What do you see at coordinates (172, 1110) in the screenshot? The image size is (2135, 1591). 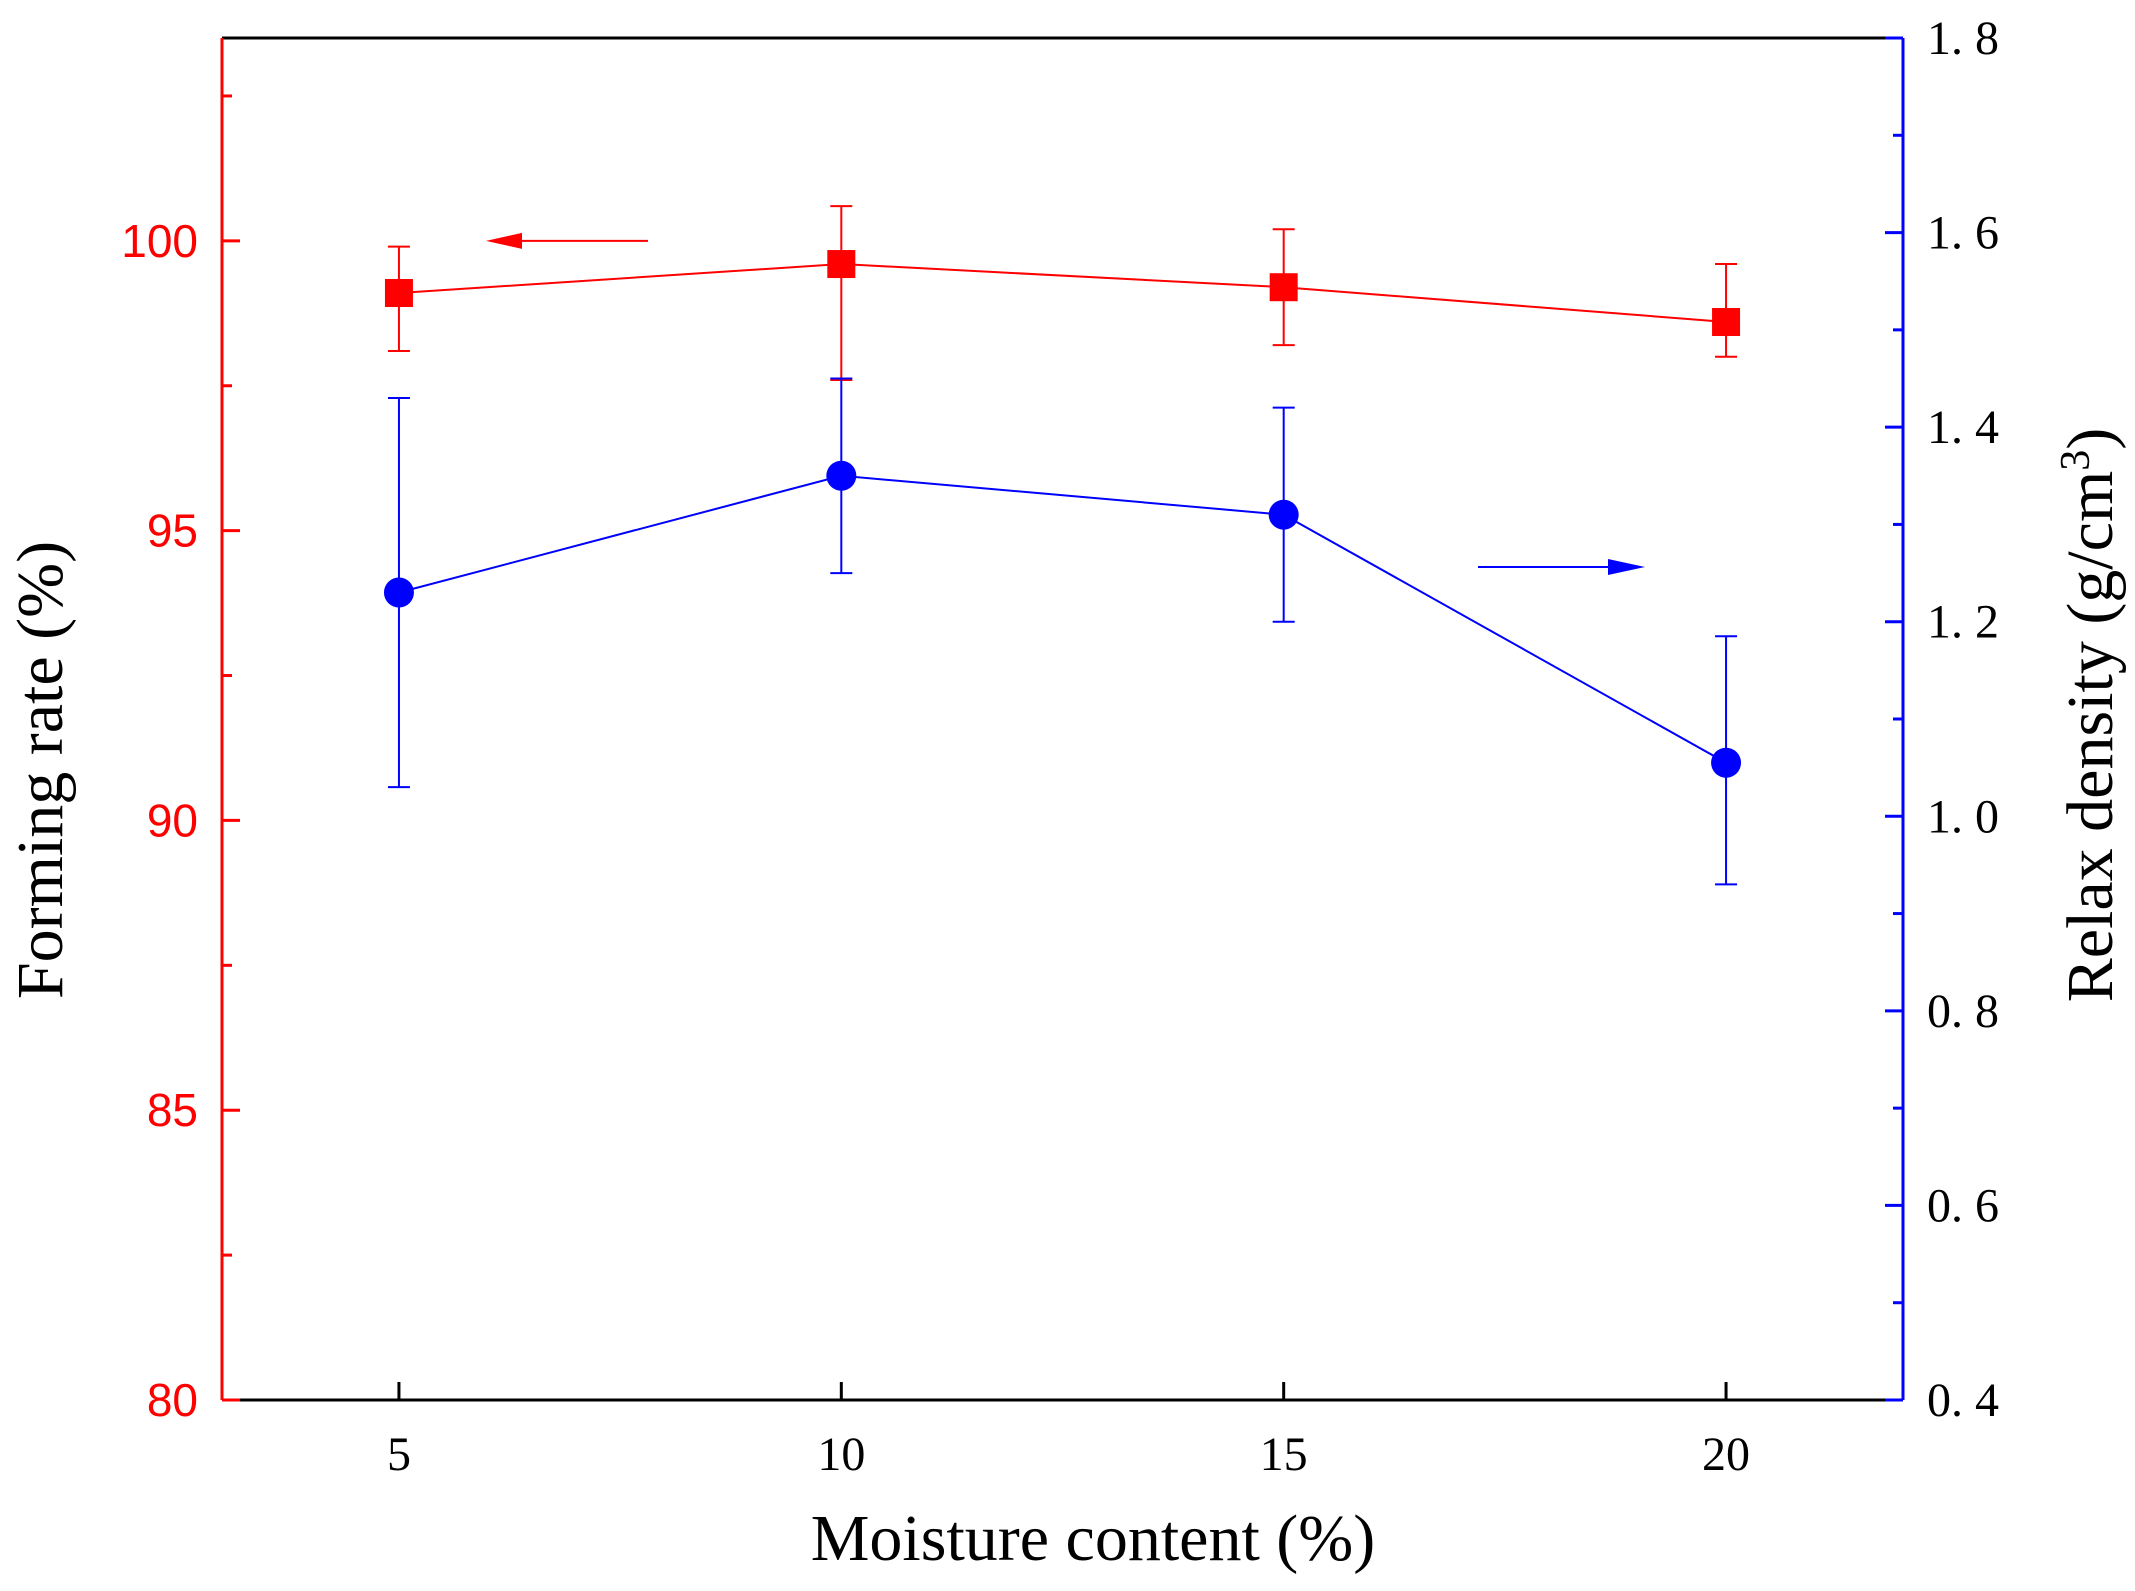 I see `y-left-tick-label: 85` at bounding box center [172, 1110].